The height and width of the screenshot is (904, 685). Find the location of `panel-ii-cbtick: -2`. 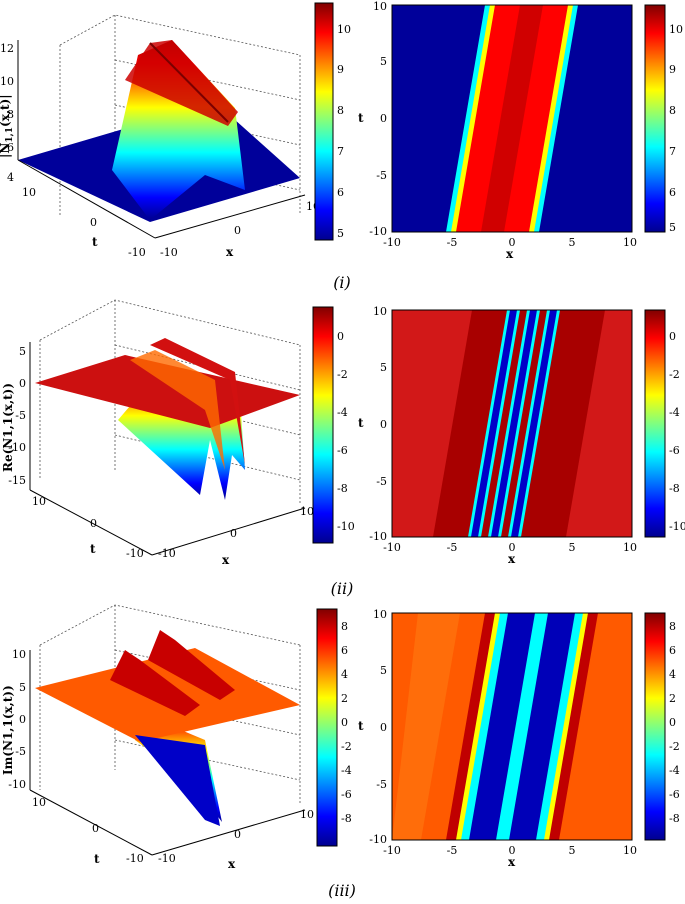

panel-ii-cbtick: -2 is located at coordinates (342, 374).